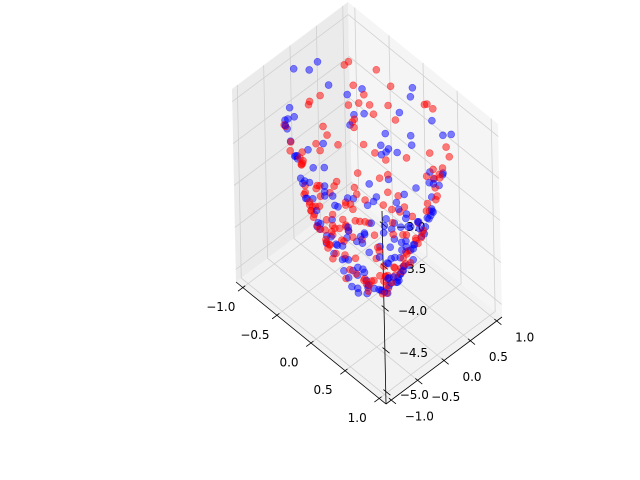 This screenshot has height=480, width=640. Describe the element at coordinates (413, 353) in the screenshot. I see `z-tick-label: −4.5` at that location.